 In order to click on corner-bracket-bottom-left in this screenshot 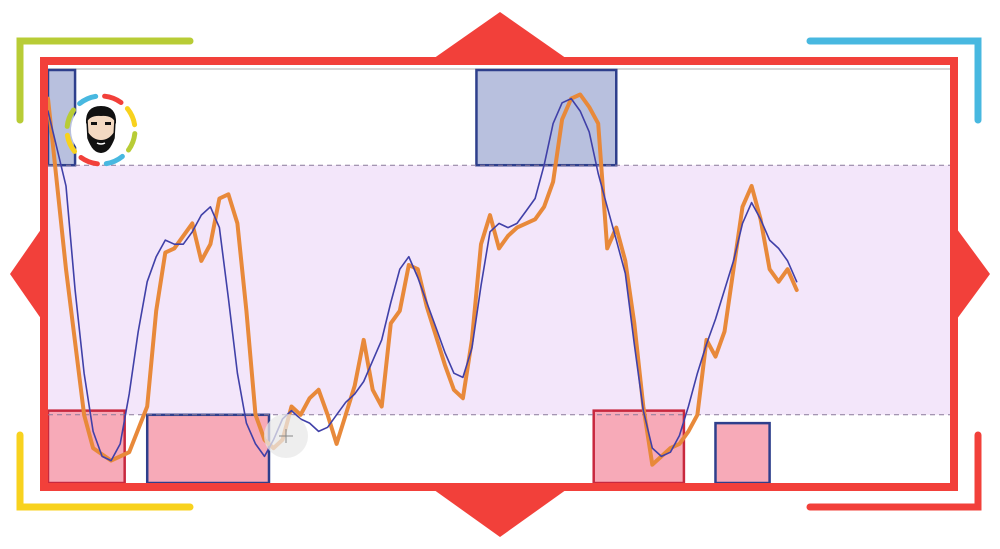, I will do `click(105, 471)`.